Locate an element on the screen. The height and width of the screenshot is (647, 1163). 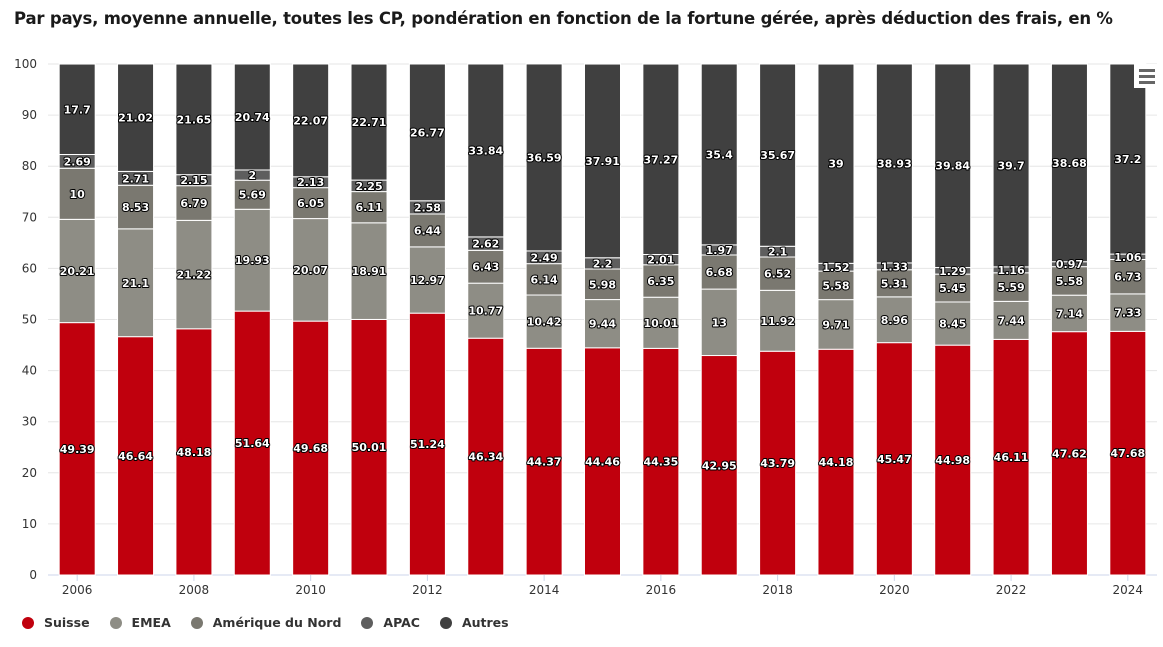
bar-segment-autres-2007 is located at coordinates (136, 117).